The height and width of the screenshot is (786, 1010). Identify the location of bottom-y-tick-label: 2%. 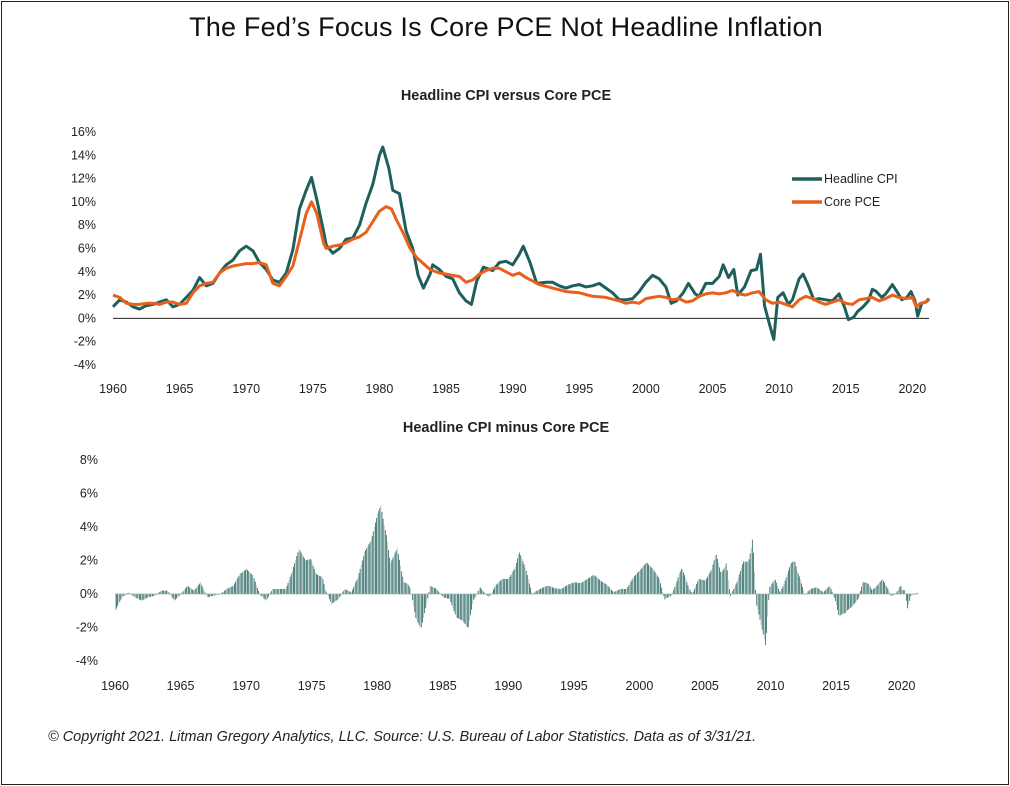
(89, 561).